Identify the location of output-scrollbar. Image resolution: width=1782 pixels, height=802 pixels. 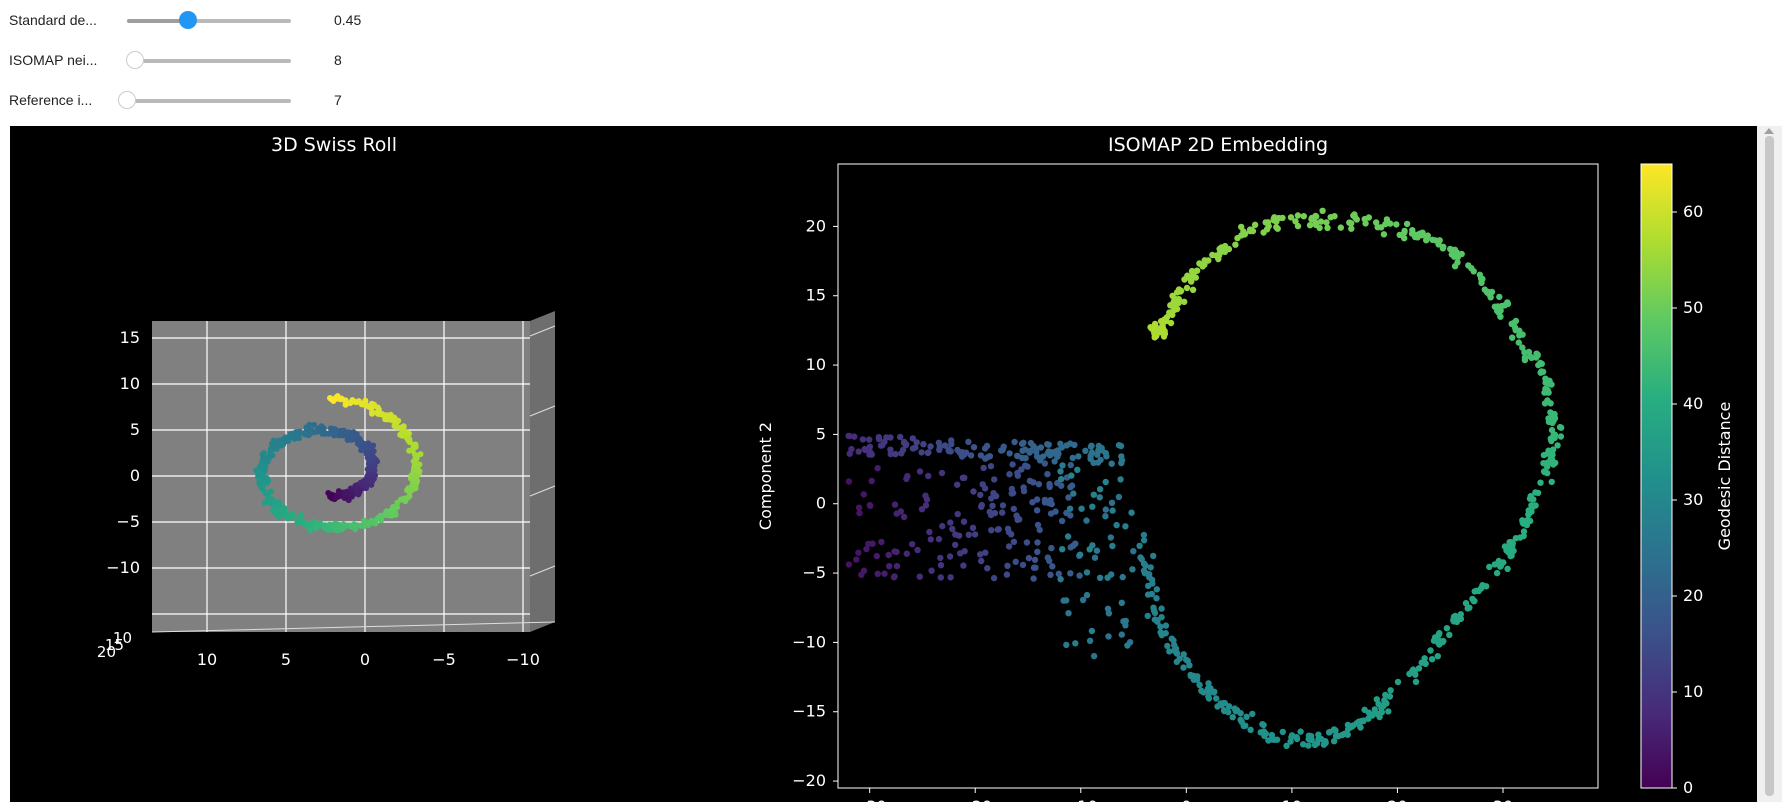
(1769, 464).